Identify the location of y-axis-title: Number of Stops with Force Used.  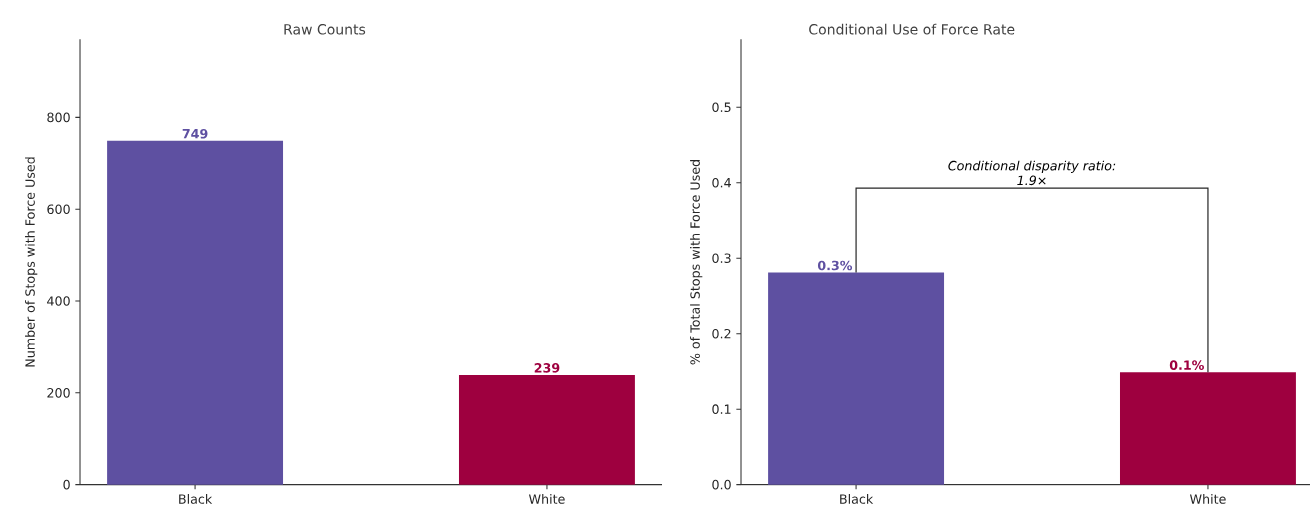
(31, 262).